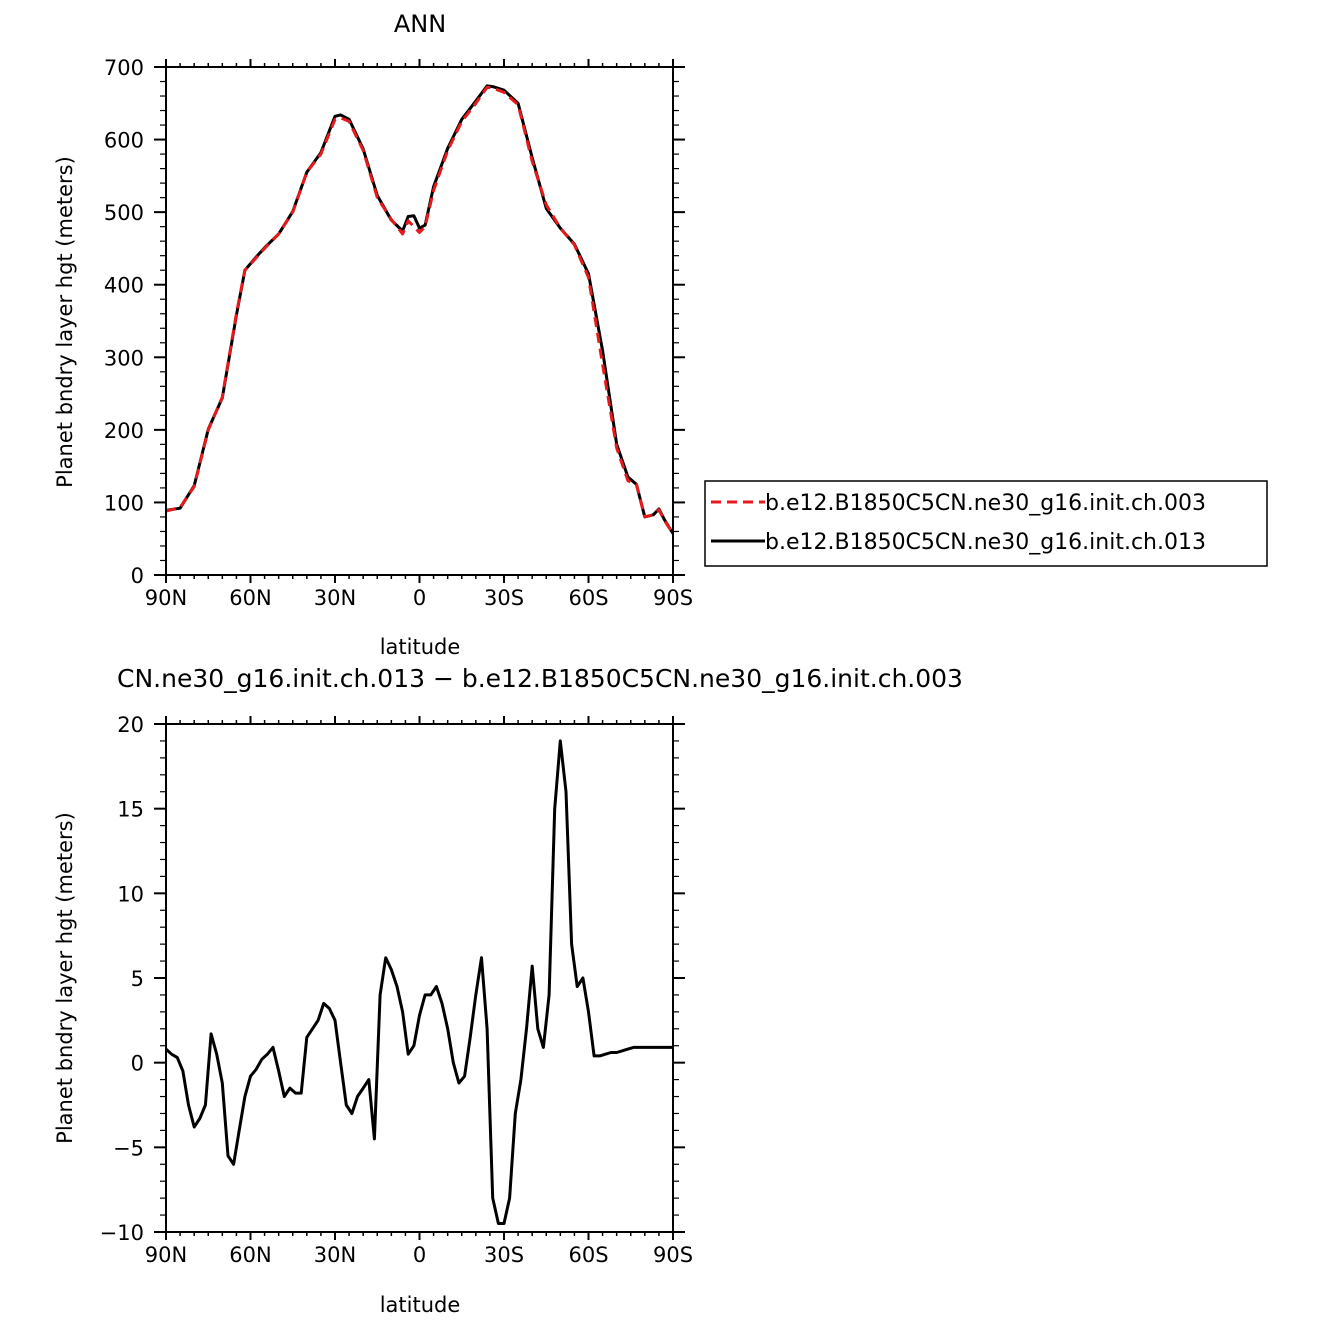 The image size is (1322, 1325). What do you see at coordinates (420, 24) in the screenshot?
I see `chart-title: ANN` at bounding box center [420, 24].